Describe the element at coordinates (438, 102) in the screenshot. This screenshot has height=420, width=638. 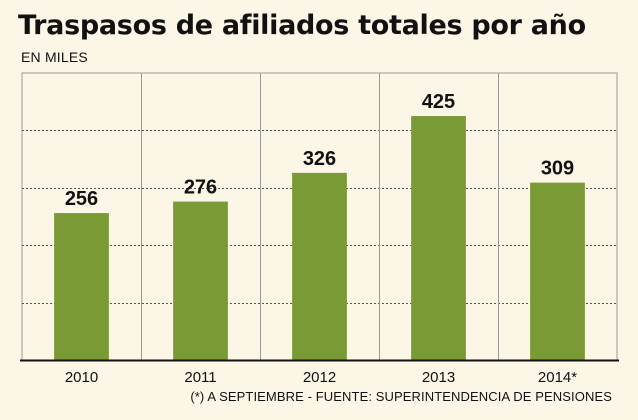
I see `bar-value-label: 425` at that location.